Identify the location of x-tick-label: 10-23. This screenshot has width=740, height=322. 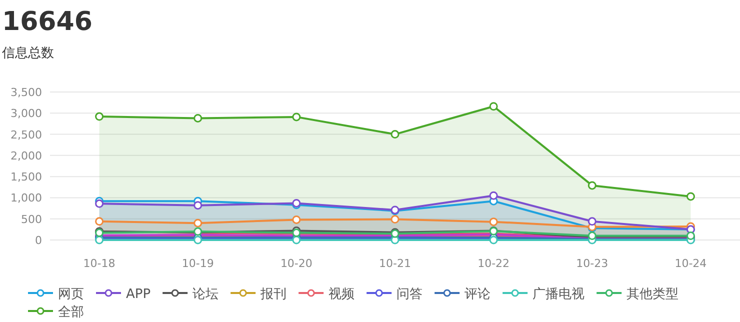
(592, 263).